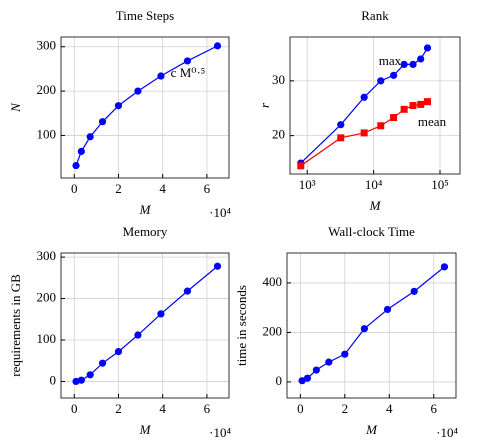  What do you see at coordinates (15, 325) in the screenshot?
I see `y-axis-label: requirements in GB` at bounding box center [15, 325].